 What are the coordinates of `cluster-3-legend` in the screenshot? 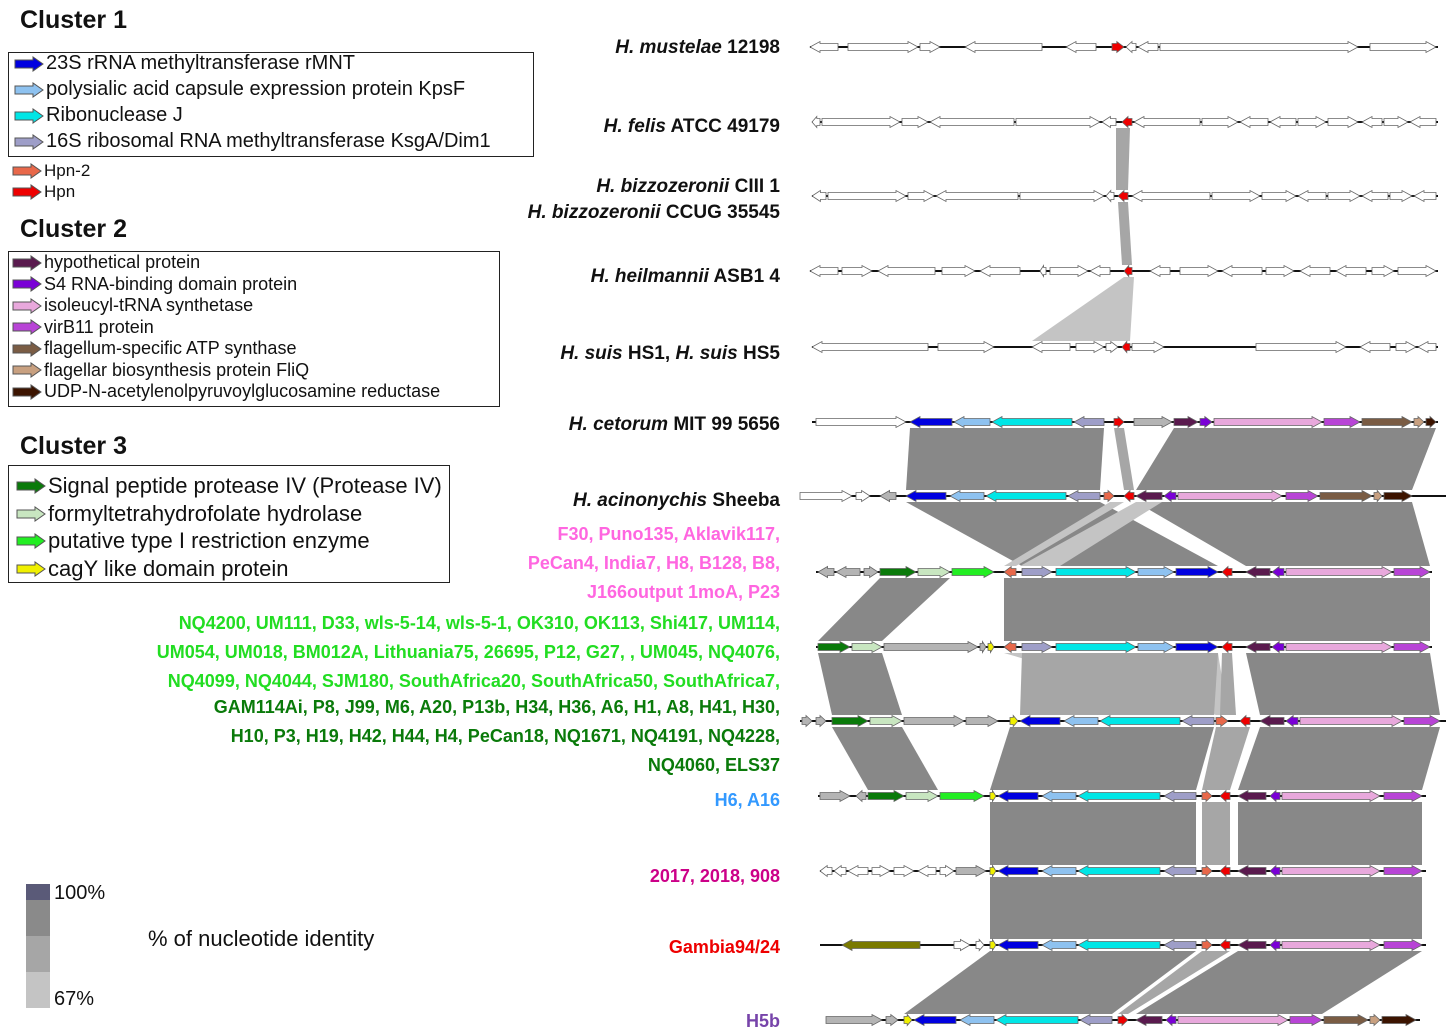 It's located at (229, 524).